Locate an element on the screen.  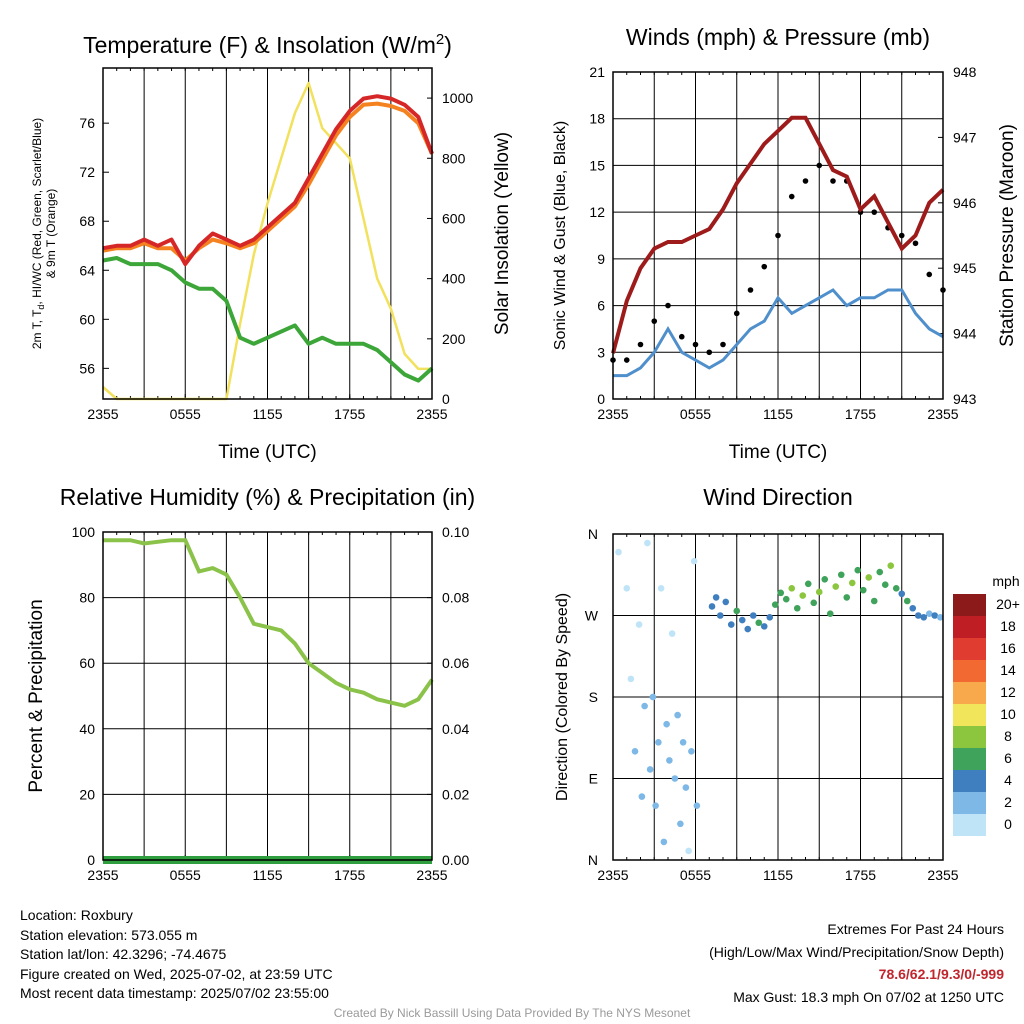
y2-tick-label: 943 is located at coordinates (965, 399).